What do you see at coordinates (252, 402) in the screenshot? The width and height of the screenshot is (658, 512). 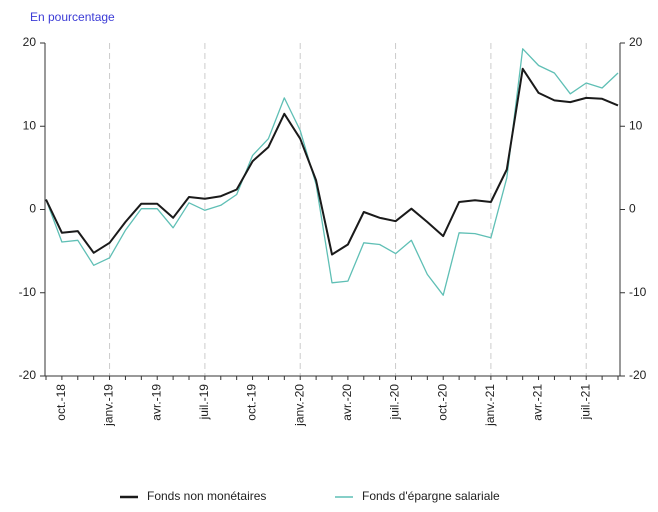 I see `x-tick-label: oct.-19` at bounding box center [252, 402].